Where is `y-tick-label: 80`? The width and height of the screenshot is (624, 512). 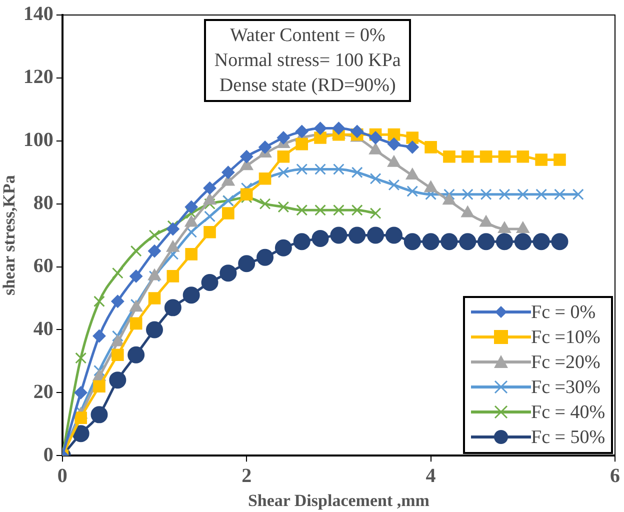
y-tick-label: 80 is located at coordinates (43, 203).